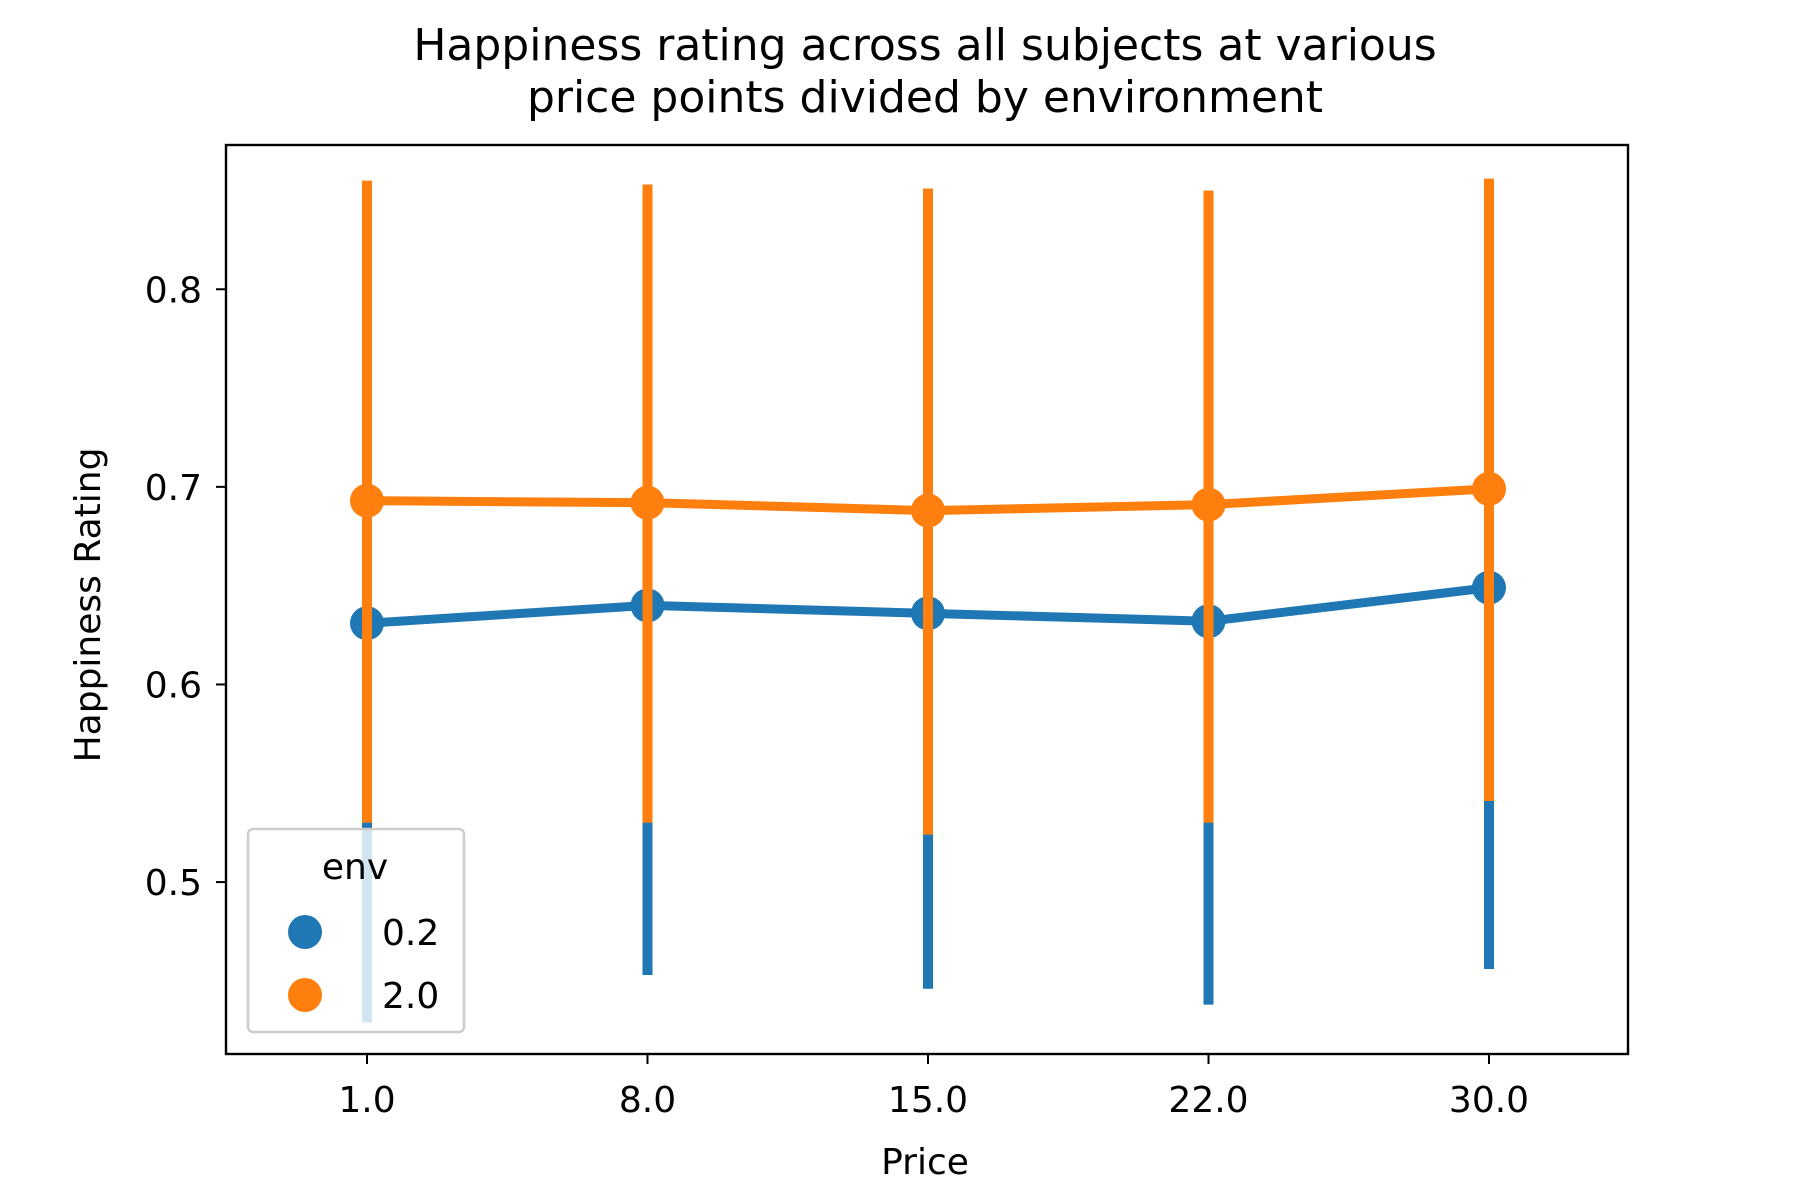 This screenshot has height=1200, width=1800. I want to click on legend-label-1: 2.0, so click(410, 996).